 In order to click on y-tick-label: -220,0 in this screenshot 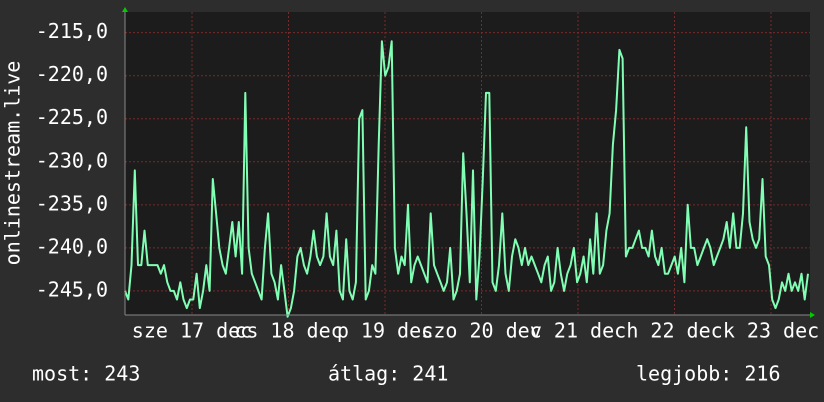, I will do `click(72, 74)`.